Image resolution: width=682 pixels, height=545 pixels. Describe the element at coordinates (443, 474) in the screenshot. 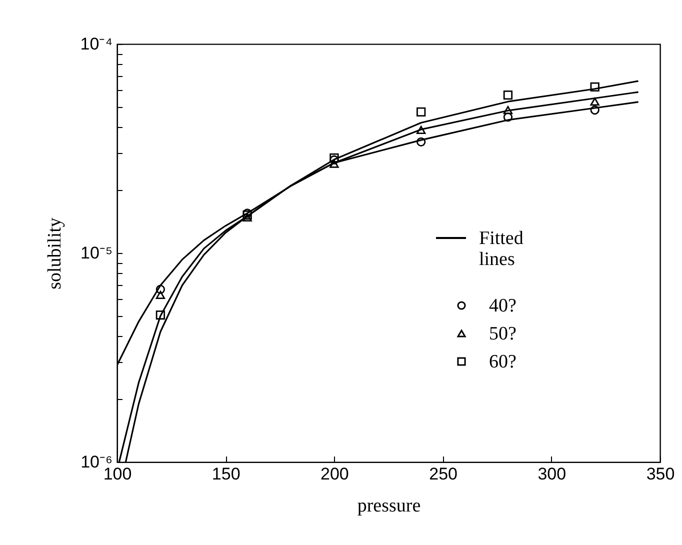

I see `x-tick-label: 250` at that location.